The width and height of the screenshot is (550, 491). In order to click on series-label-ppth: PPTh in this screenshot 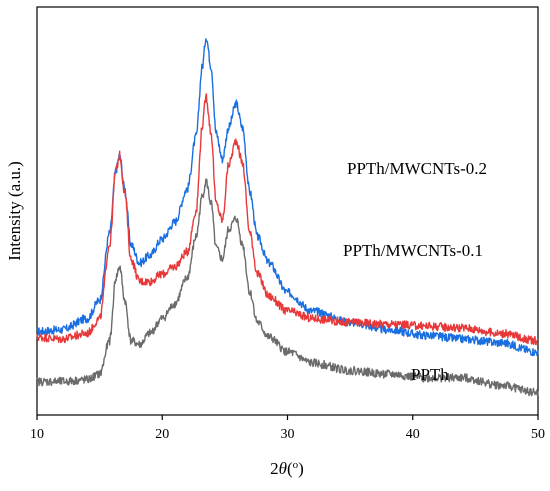, I will do `click(430, 374)`.